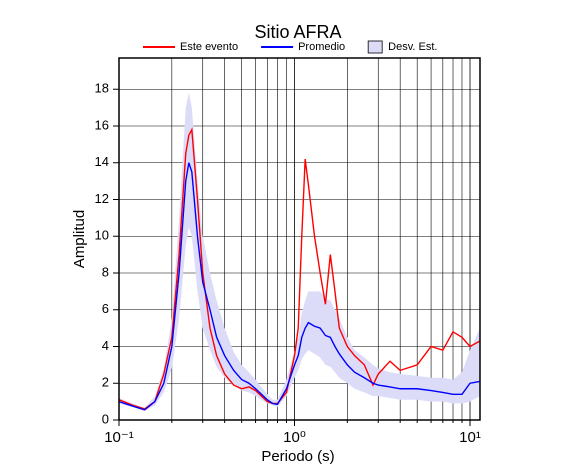  What do you see at coordinates (102, 88) in the screenshot?
I see `y-tick-label: 18` at bounding box center [102, 88].